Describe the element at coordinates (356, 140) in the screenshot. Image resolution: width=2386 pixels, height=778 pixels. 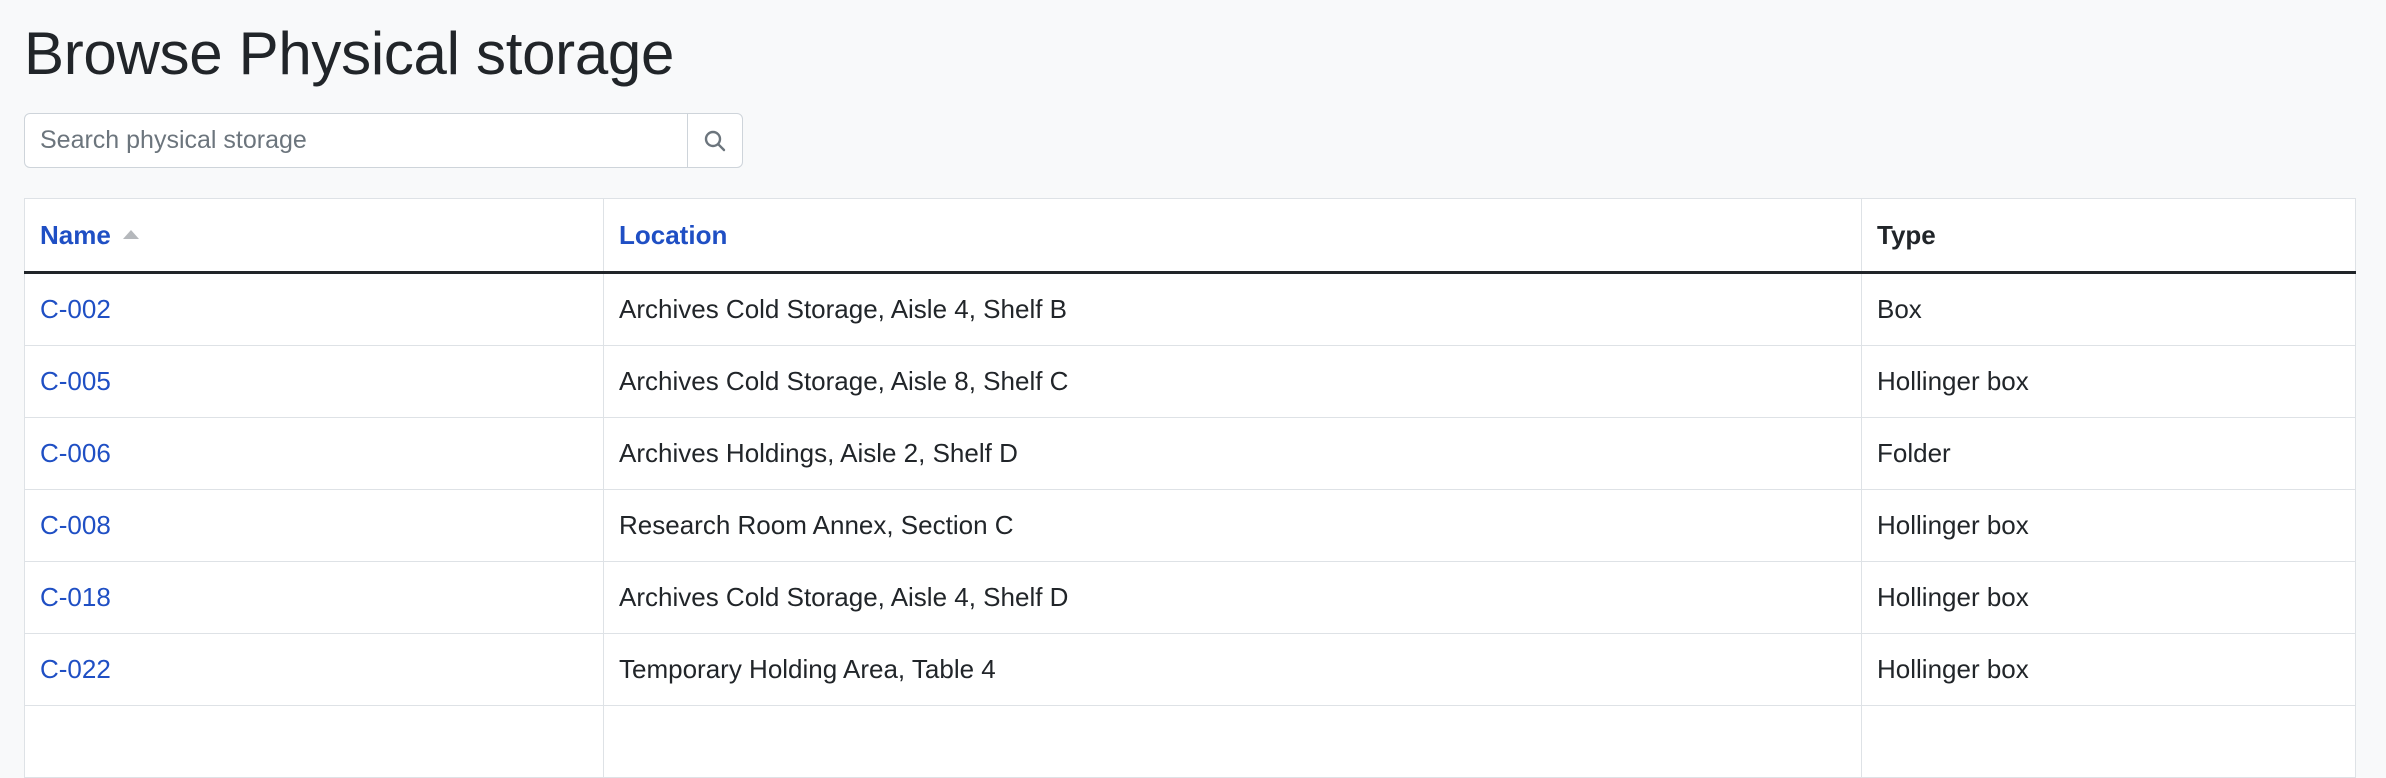
I see `search-input` at that location.